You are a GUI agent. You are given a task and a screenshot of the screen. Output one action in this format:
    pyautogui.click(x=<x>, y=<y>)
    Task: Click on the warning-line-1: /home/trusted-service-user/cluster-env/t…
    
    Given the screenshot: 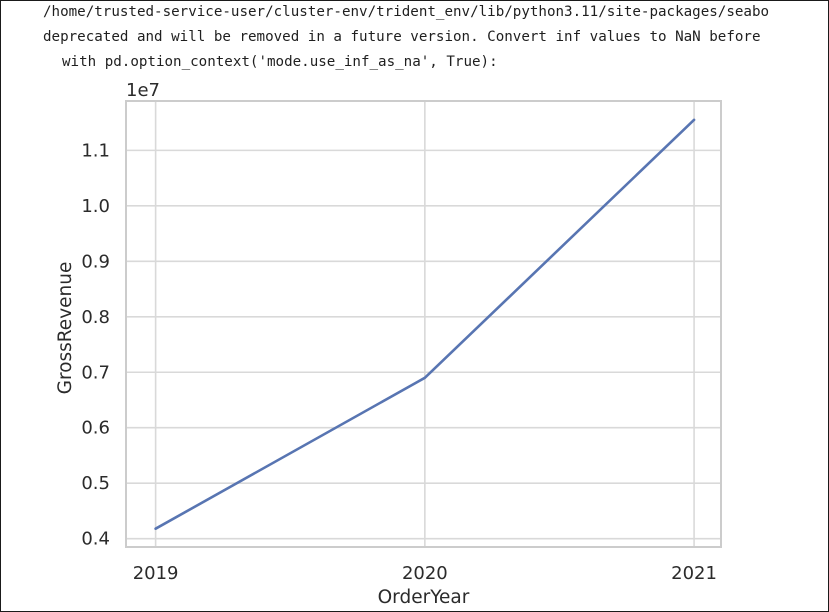 What is the action you would take?
    pyautogui.click(x=406, y=12)
    